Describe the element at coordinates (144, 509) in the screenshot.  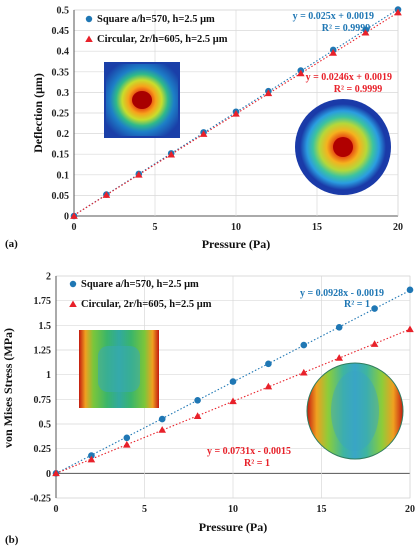
I see `x-tick-label-b: 5` at that location.